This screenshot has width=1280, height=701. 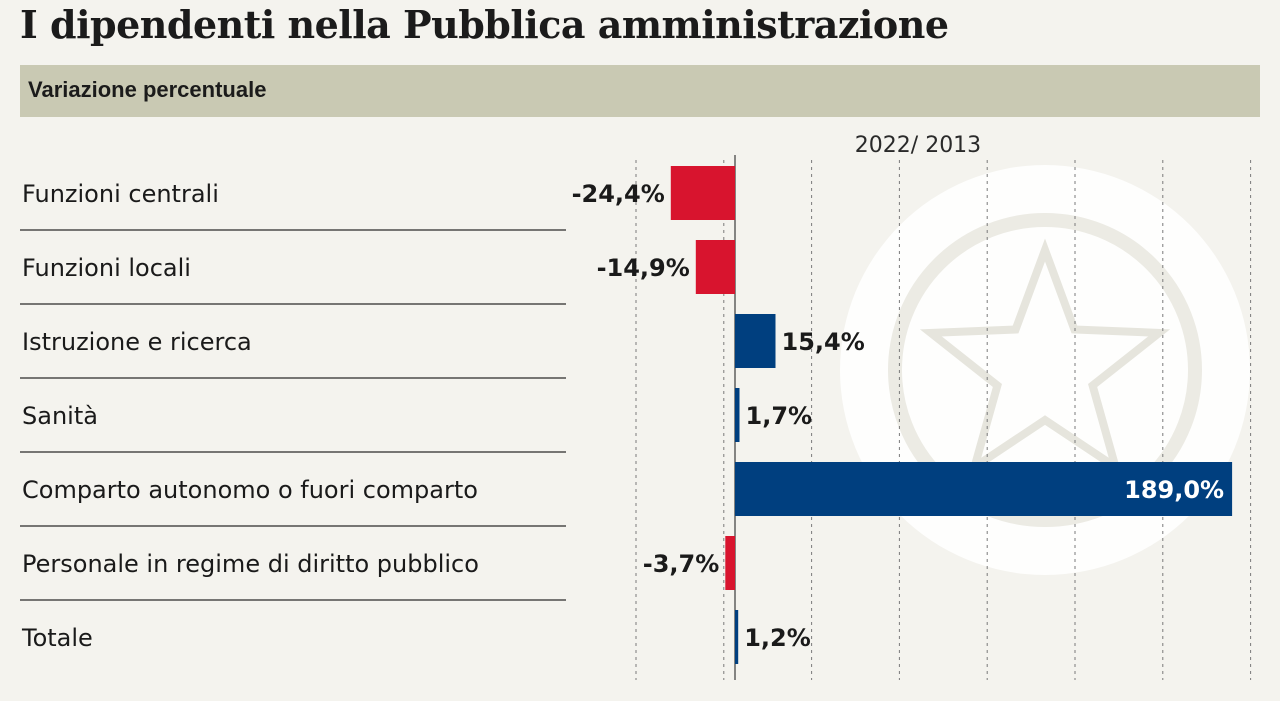 What do you see at coordinates (416, 420) in the screenshot?
I see `bar-row: Sanità 1,7%` at bounding box center [416, 420].